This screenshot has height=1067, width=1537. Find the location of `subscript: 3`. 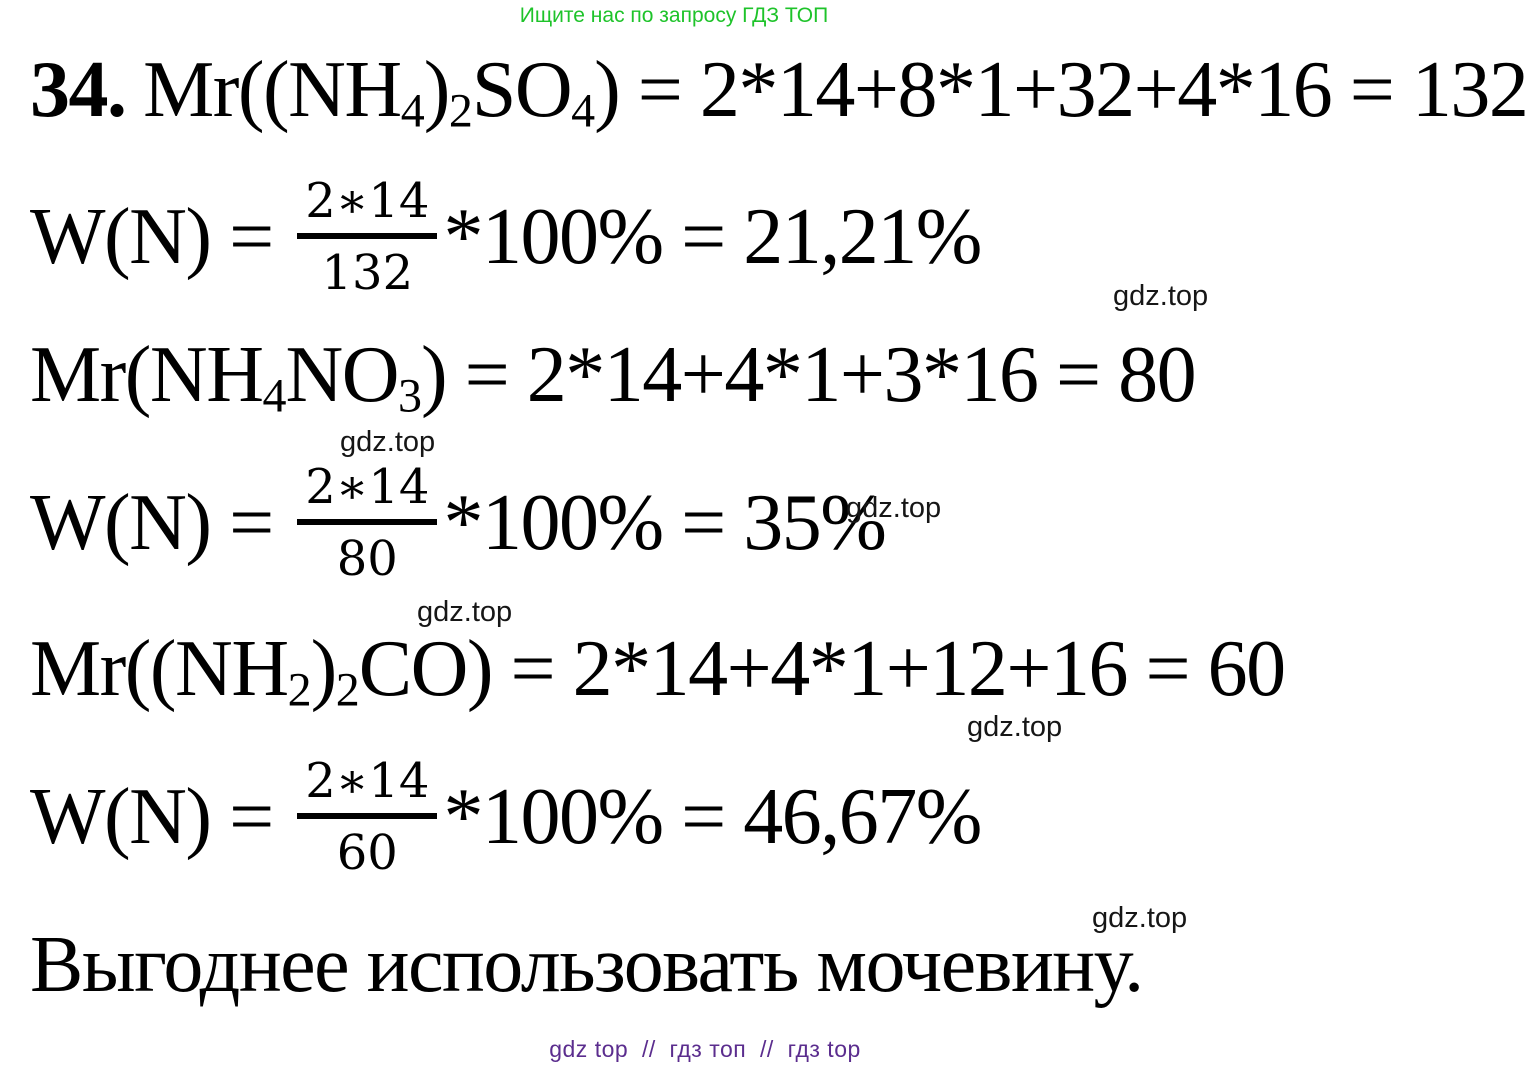

subscript: 3 is located at coordinates (410, 396).